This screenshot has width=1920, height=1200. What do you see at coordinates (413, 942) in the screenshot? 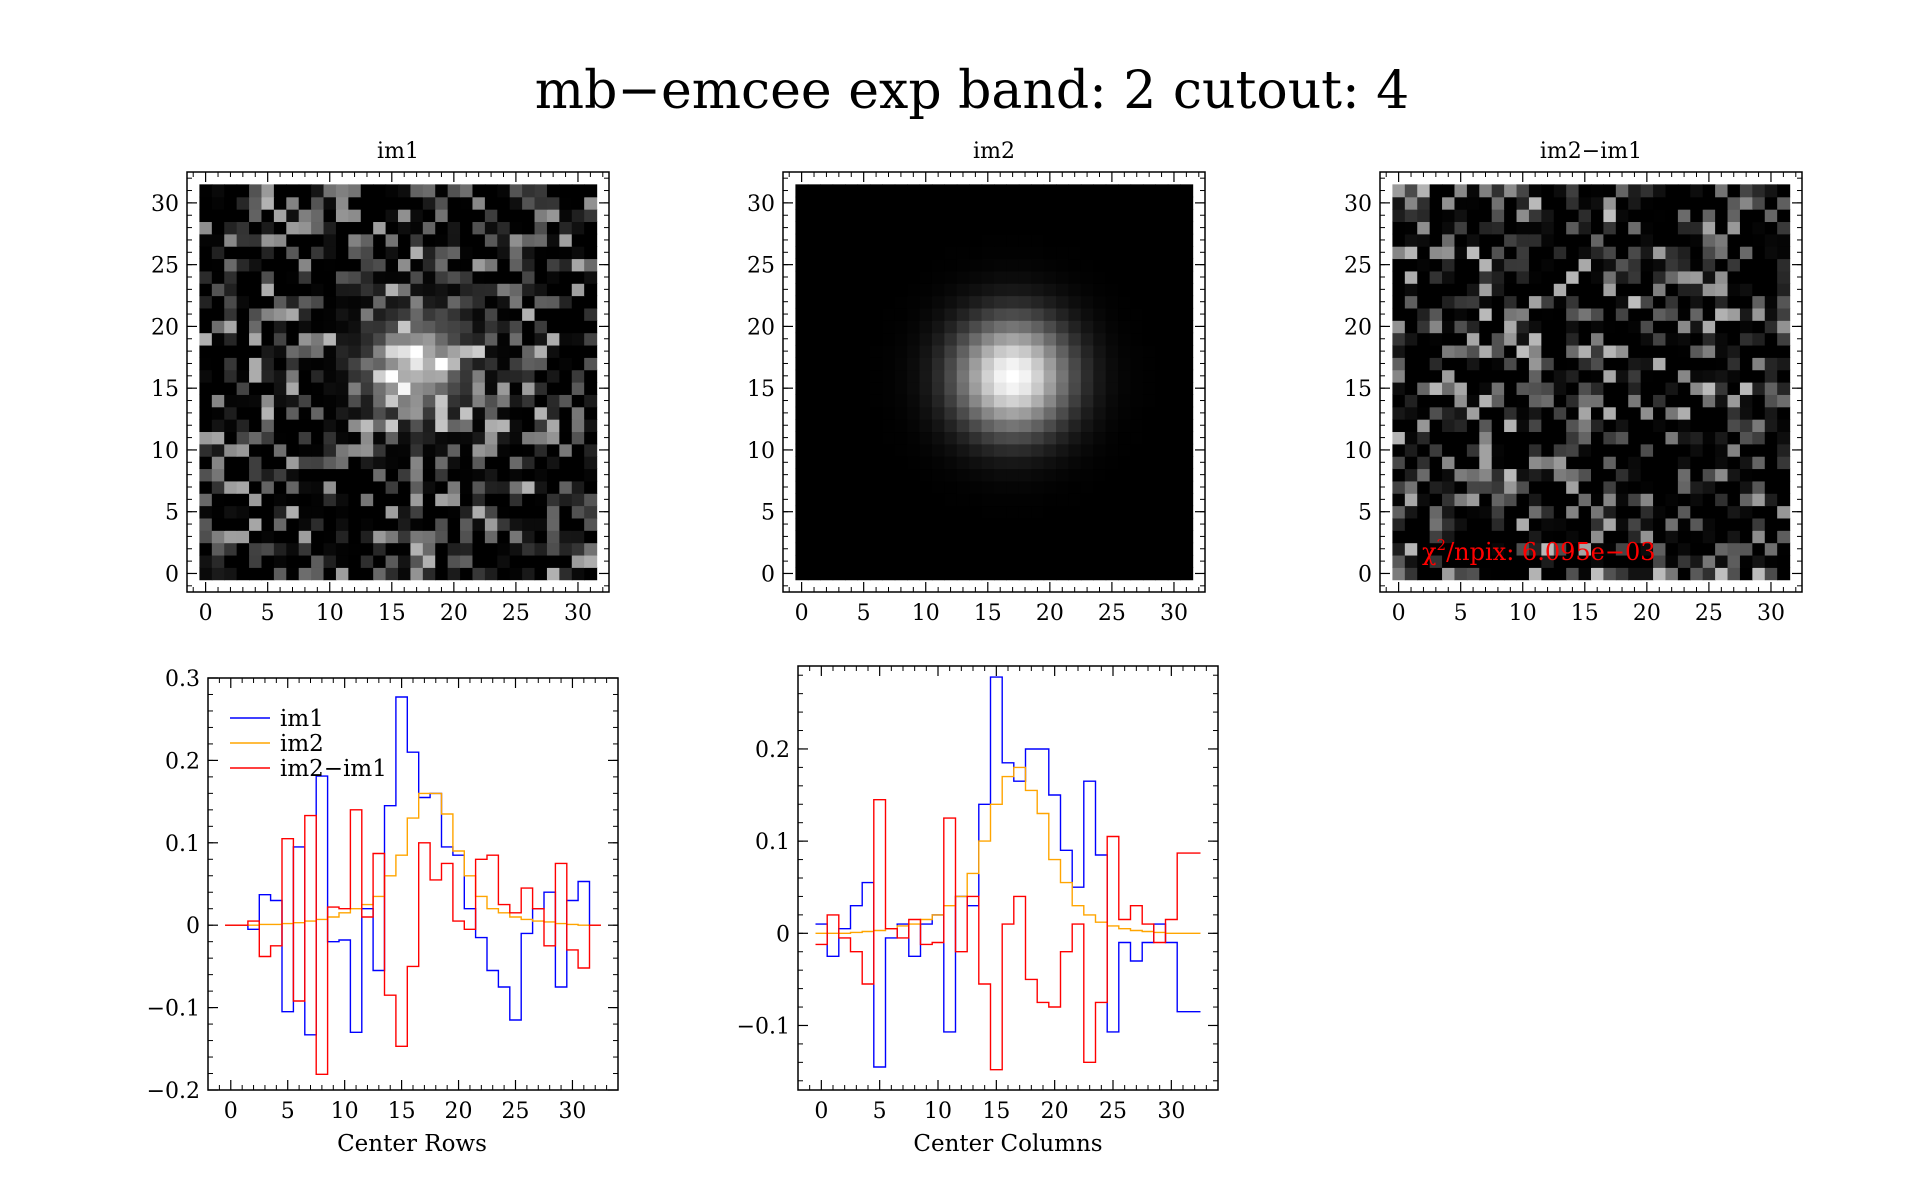
I see `series-line-im2-minus-im1` at bounding box center [413, 942].